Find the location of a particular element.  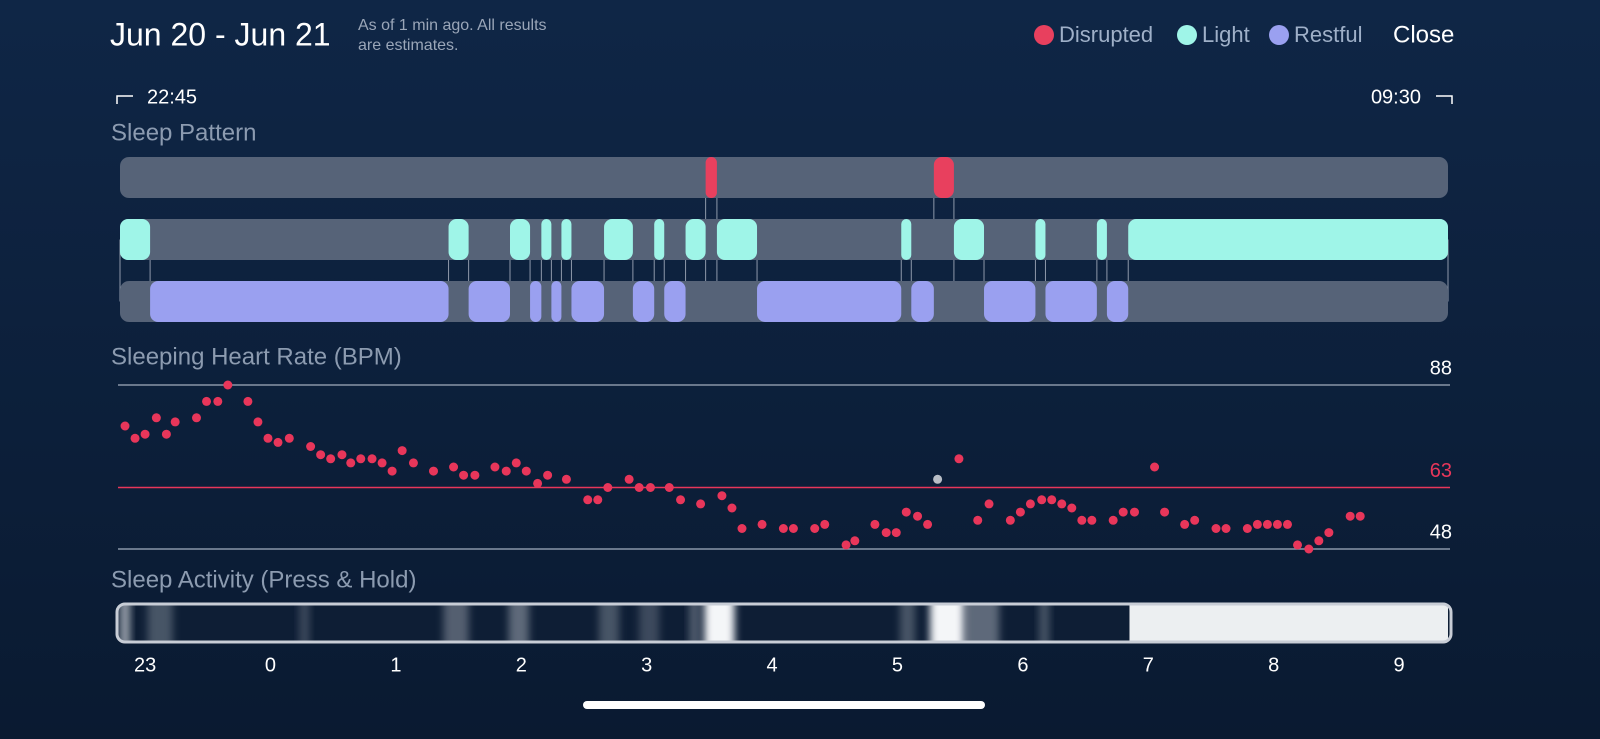

section-title: Sleeping Heart Rate (BPM) is located at coordinates (256, 356).